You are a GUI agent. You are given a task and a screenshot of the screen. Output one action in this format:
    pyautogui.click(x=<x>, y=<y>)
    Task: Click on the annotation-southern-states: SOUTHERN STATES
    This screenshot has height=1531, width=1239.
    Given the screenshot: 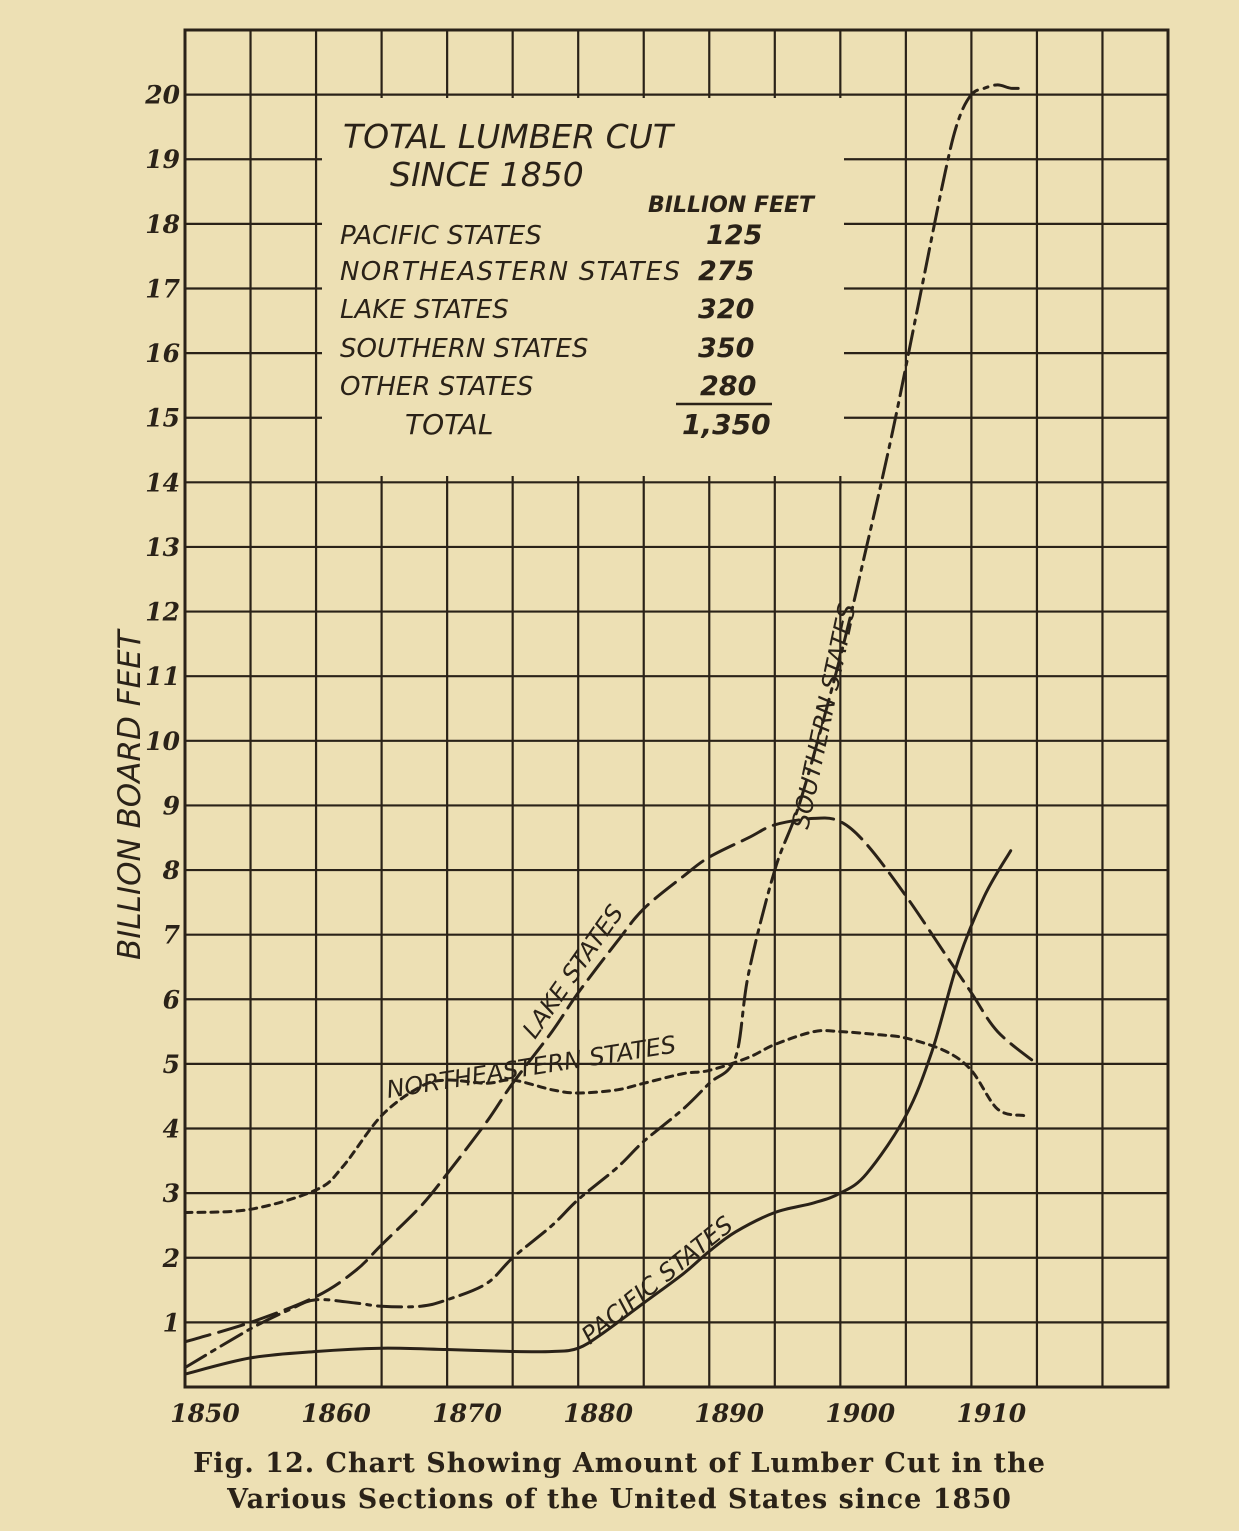 What is the action you would take?
    pyautogui.click(x=823, y=716)
    